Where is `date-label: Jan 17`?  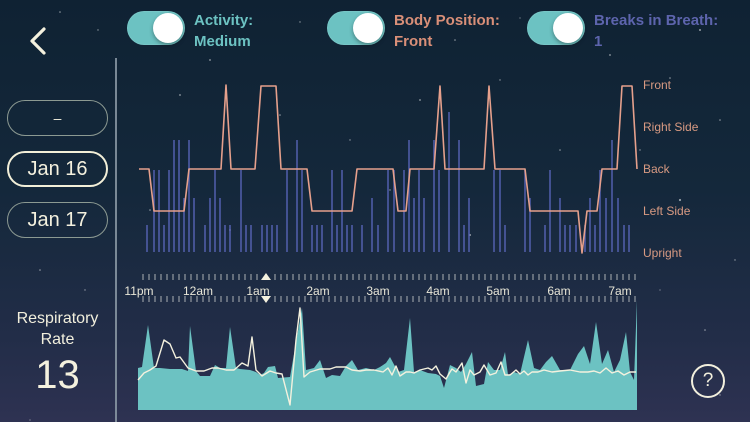
date-label: Jan 17 is located at coordinates (57, 219).